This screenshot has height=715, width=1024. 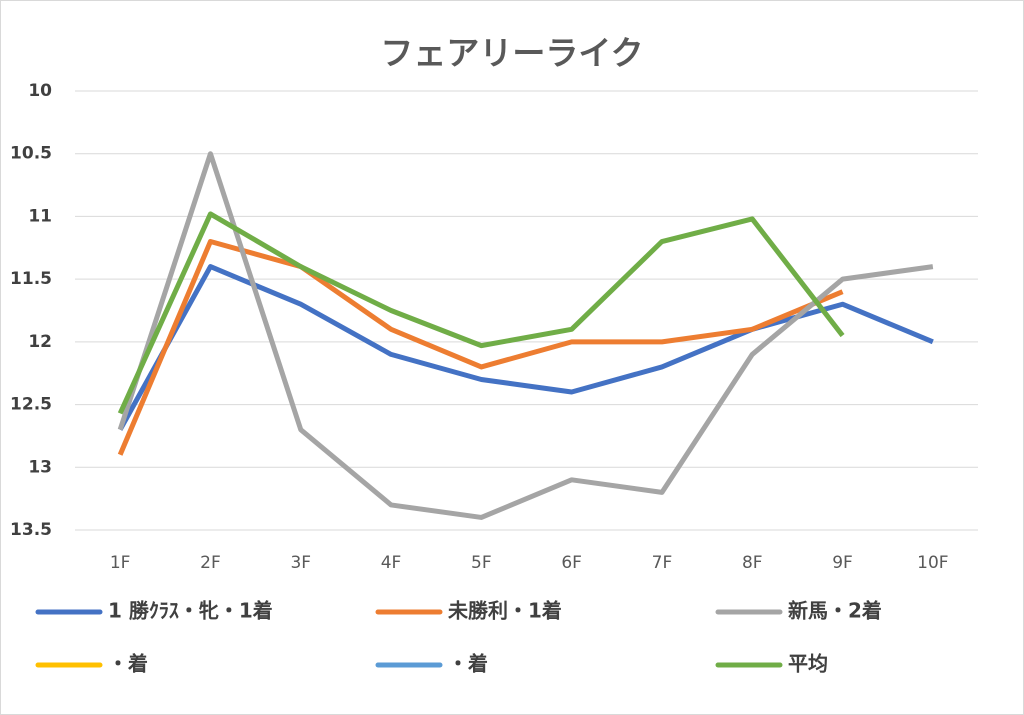 I want to click on y-tick-label: 12, so click(x=40, y=342).